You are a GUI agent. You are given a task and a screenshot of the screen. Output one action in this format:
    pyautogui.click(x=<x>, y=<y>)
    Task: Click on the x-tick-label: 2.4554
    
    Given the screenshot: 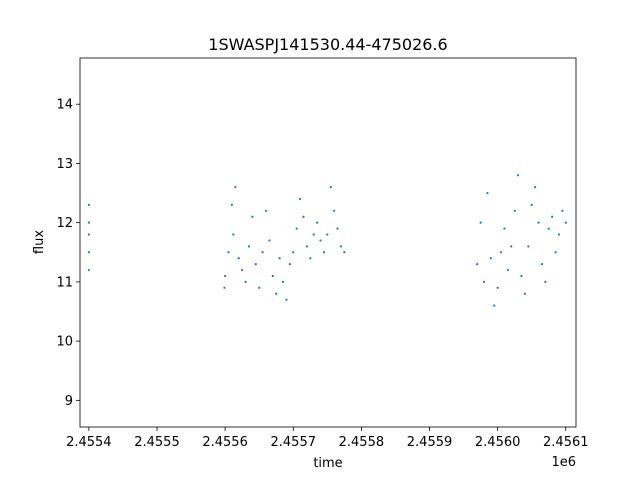 What is the action you would take?
    pyautogui.click(x=89, y=442)
    